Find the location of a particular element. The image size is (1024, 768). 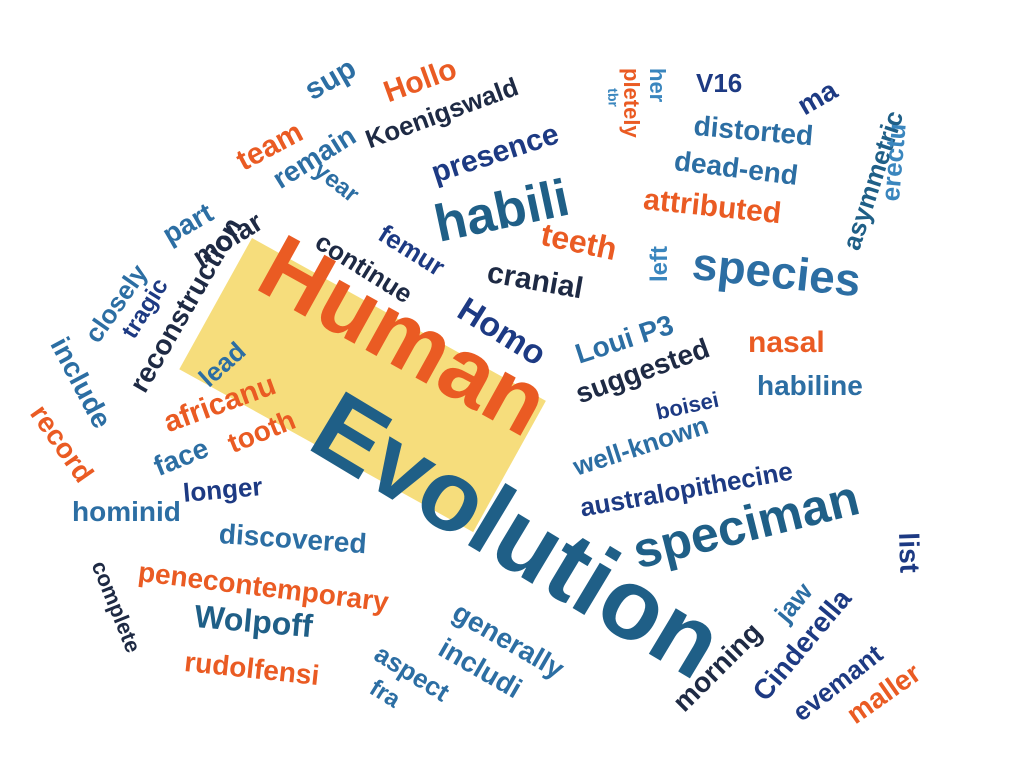

word-teeth: teeth is located at coordinates (579, 242).